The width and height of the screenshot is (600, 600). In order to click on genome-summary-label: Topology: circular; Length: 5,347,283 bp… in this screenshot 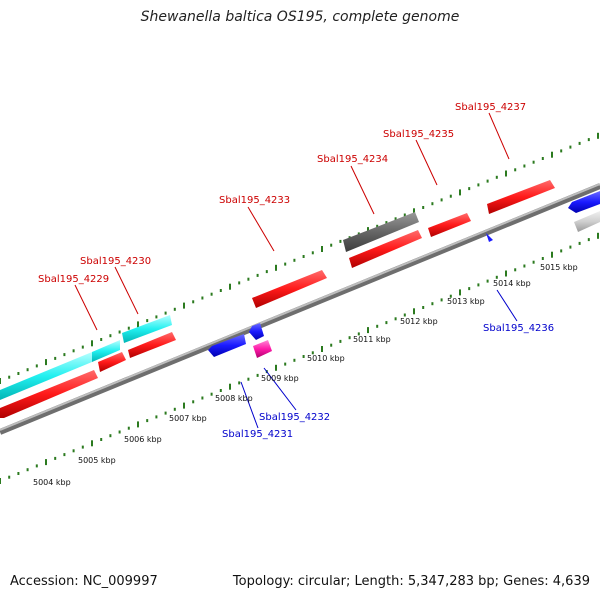, I will do `click(411, 581)`.